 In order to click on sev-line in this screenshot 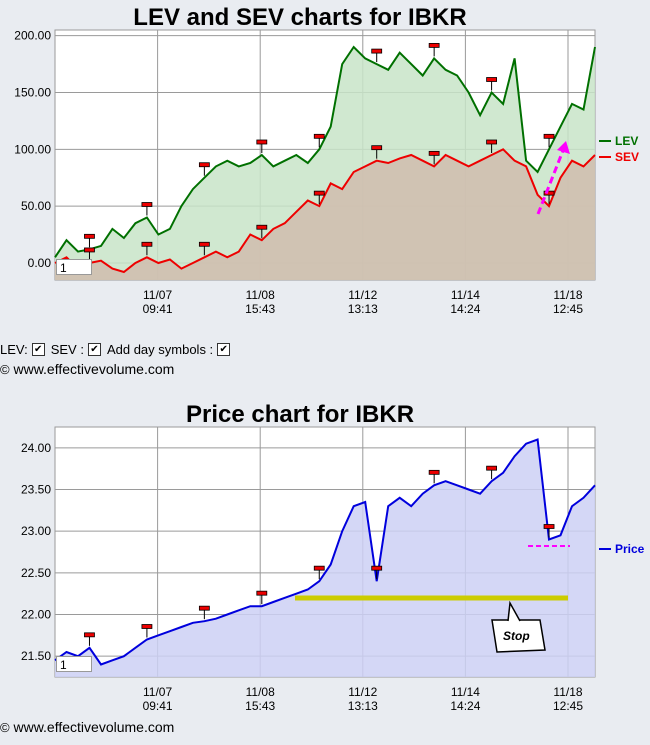, I will do `click(325, 211)`.